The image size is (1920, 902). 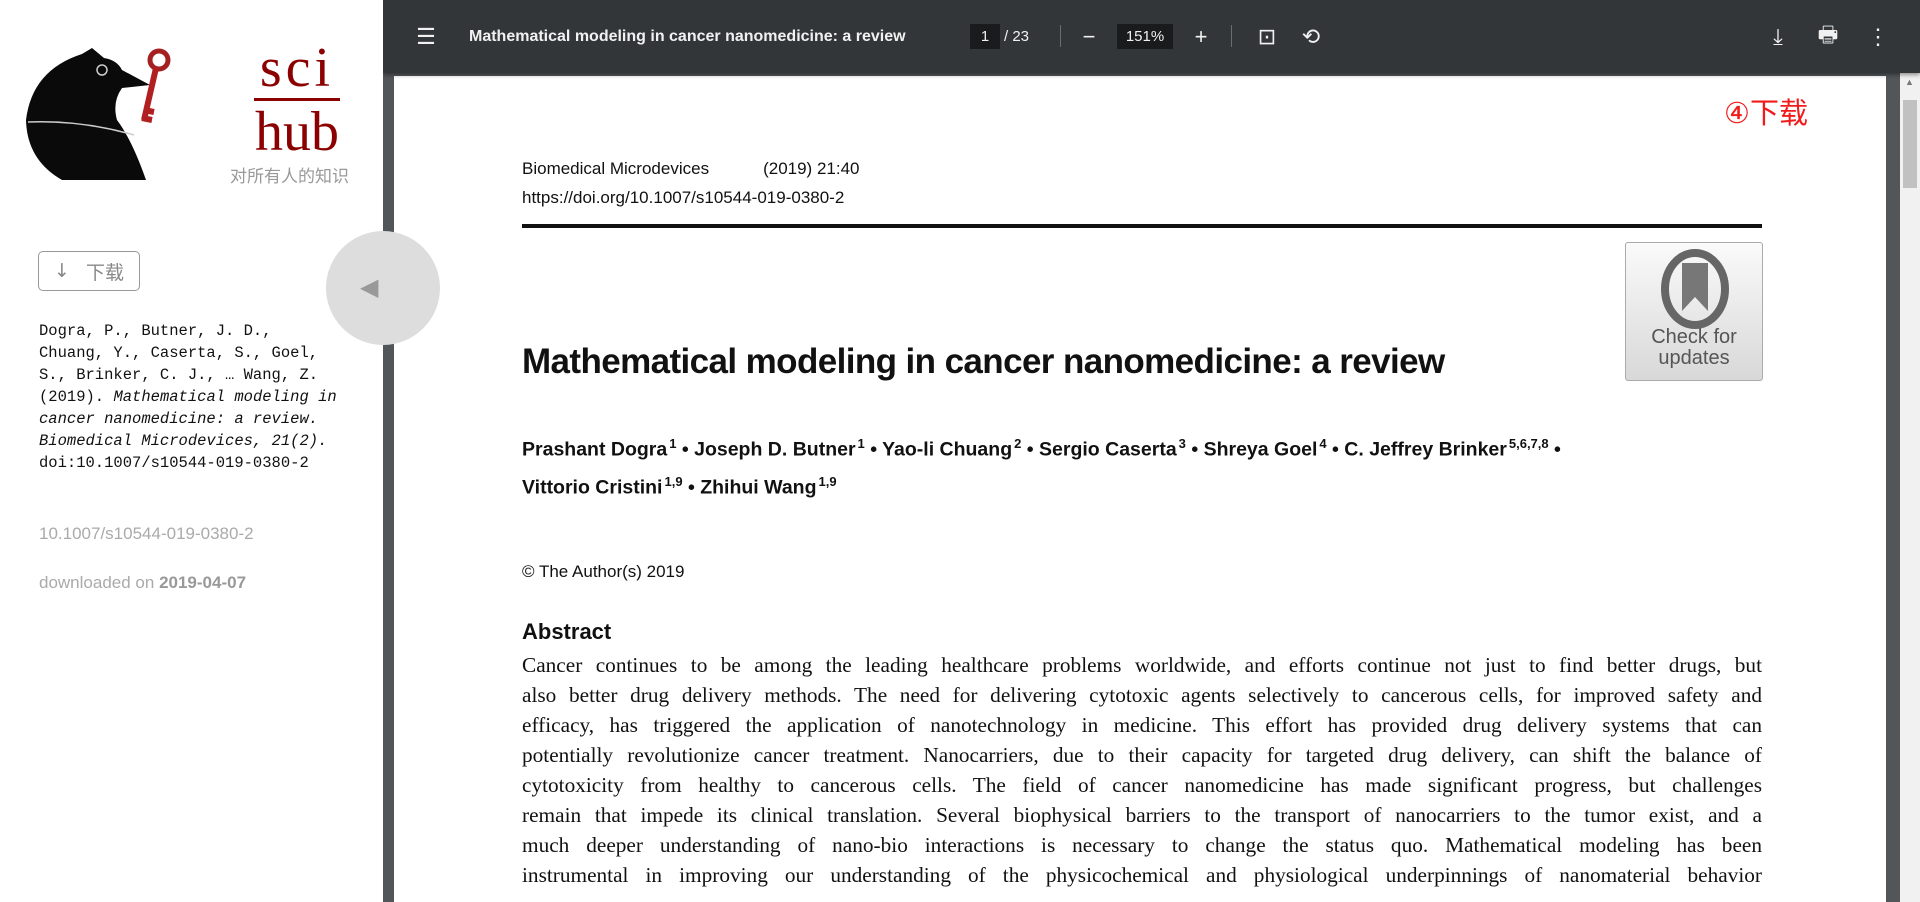 I want to click on author-affiliation: 2, so click(x=1018, y=443).